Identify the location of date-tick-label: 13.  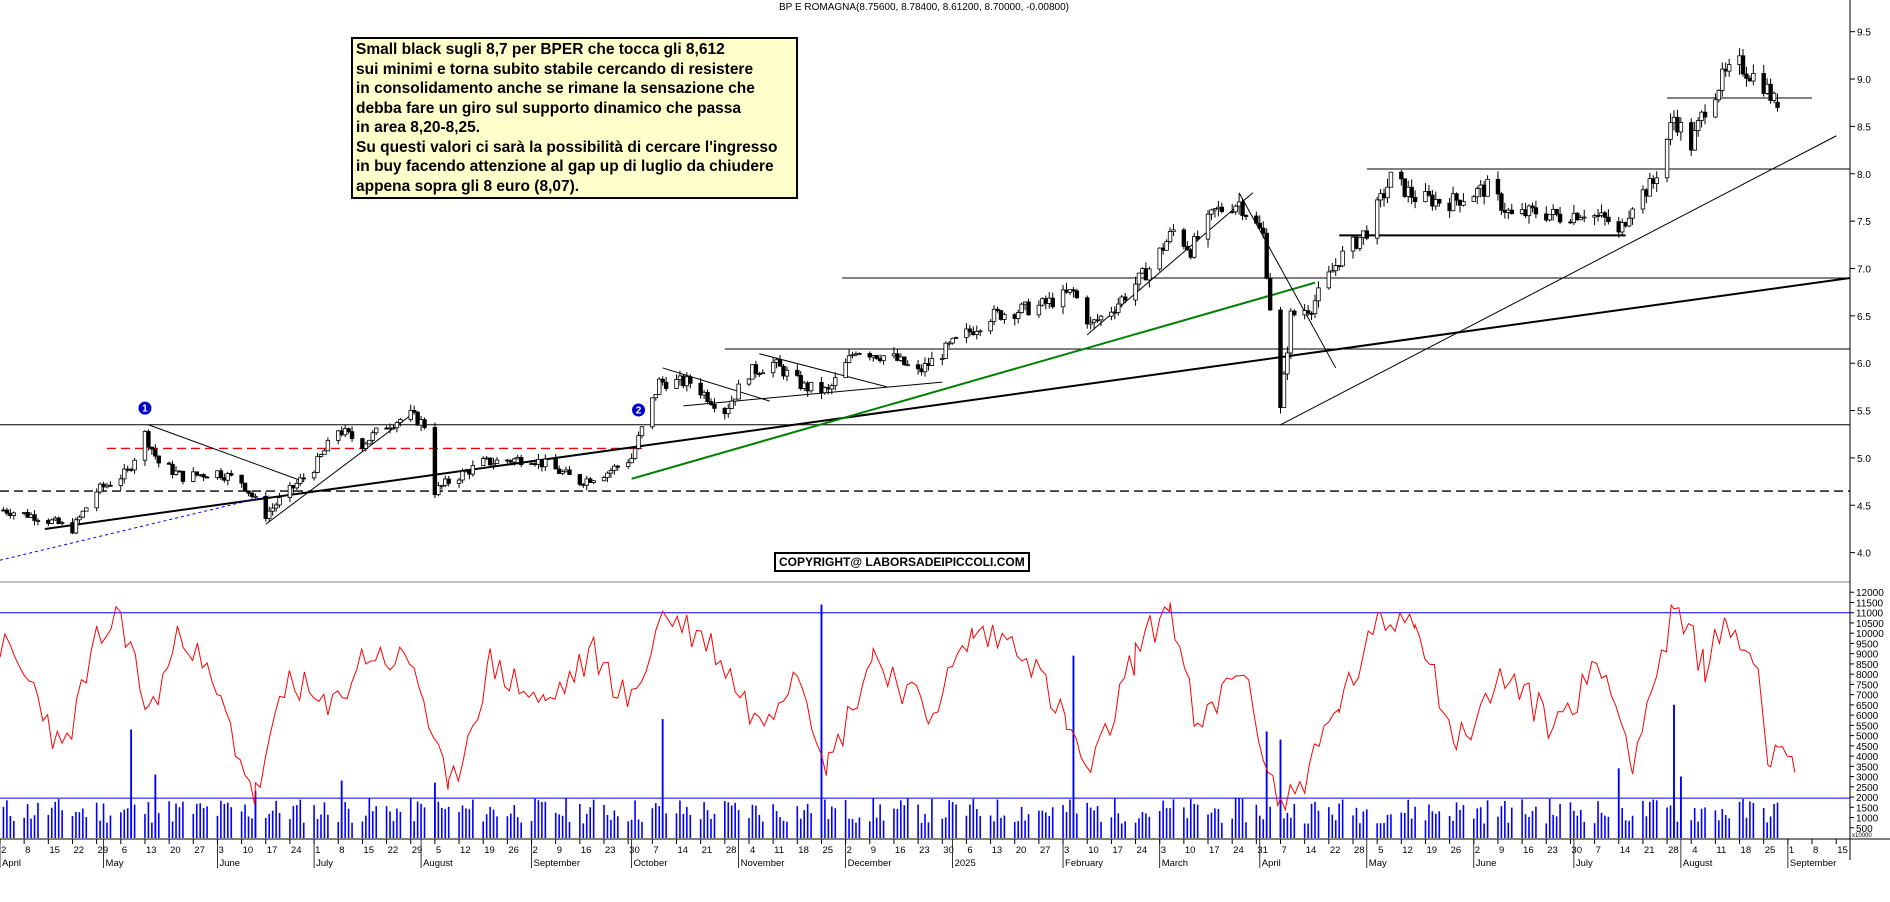
(151, 850).